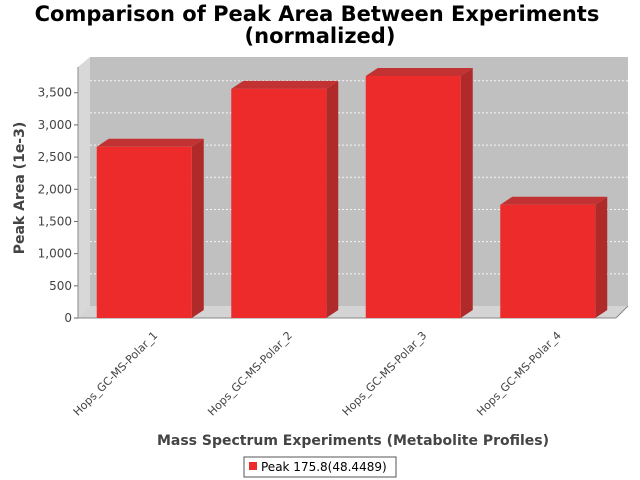  I want to click on y-tick-label: 0, so click(68, 318).